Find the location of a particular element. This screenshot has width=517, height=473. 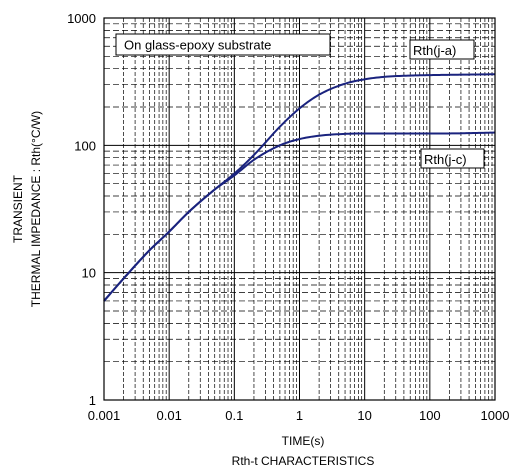

annotation-box: On glass-epoxy substrate is located at coordinates (223, 44).